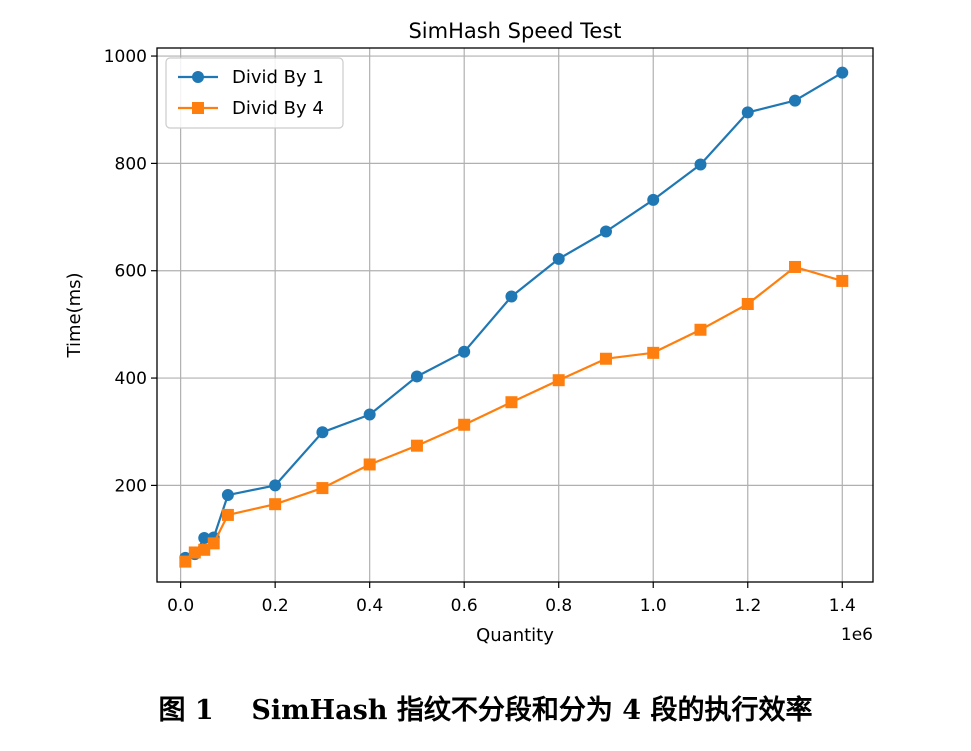 The width and height of the screenshot is (971, 751). What do you see at coordinates (278, 77) in the screenshot?
I see `legend-label: Divid By 1` at bounding box center [278, 77].